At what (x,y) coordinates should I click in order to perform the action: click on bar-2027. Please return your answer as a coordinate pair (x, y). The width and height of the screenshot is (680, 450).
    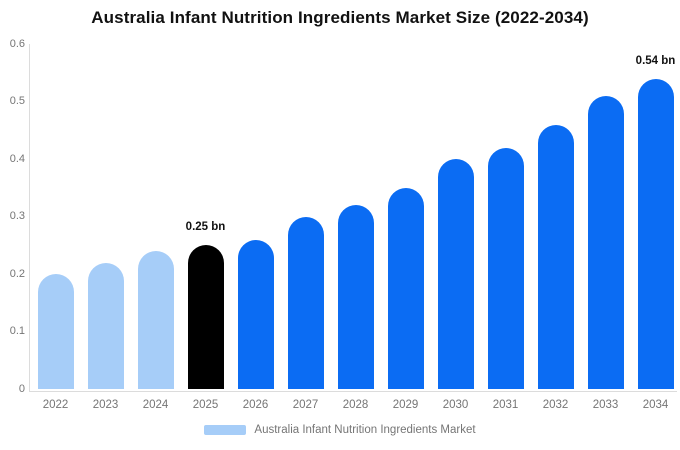
    Looking at the image, I should click on (305, 302).